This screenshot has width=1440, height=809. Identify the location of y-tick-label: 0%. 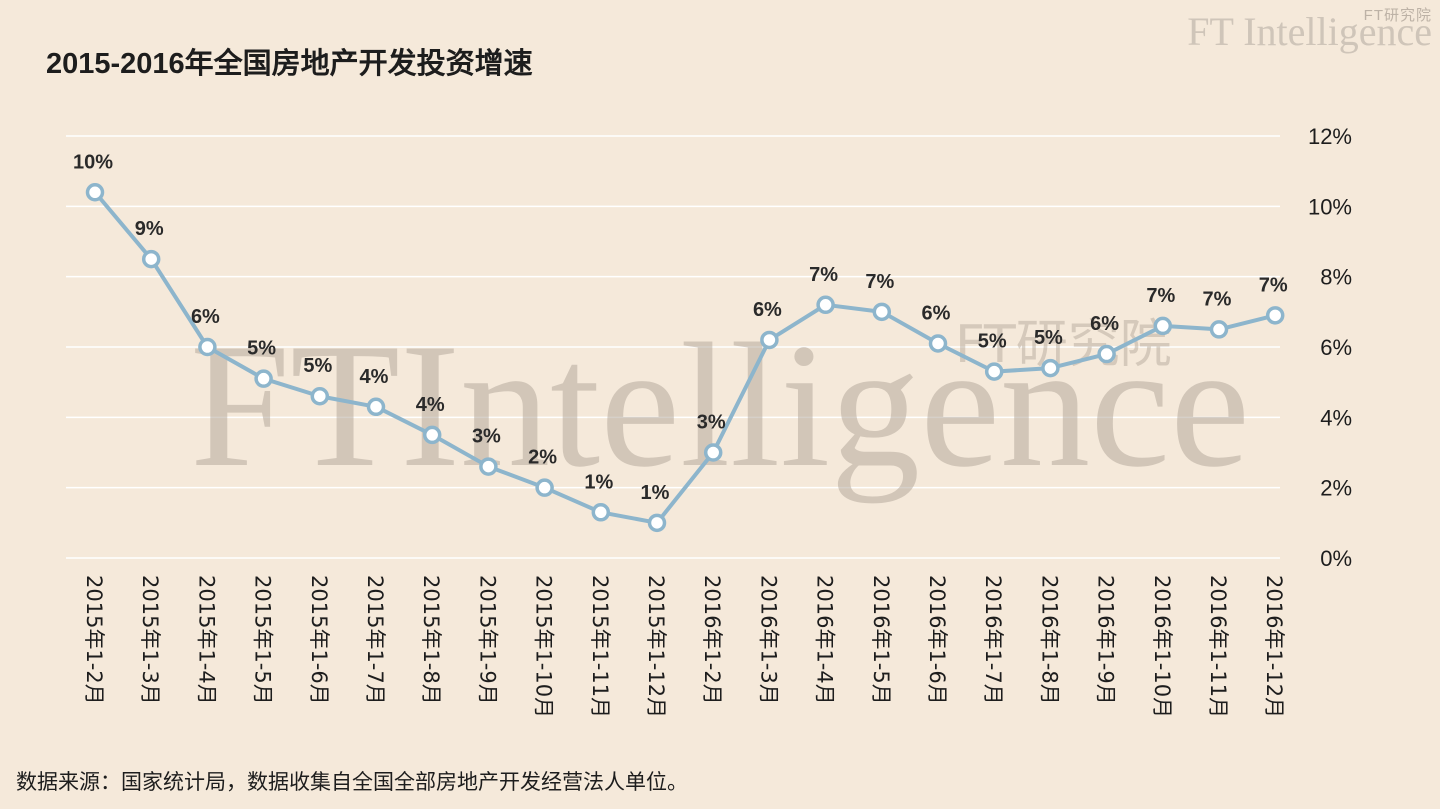
(1336, 558).